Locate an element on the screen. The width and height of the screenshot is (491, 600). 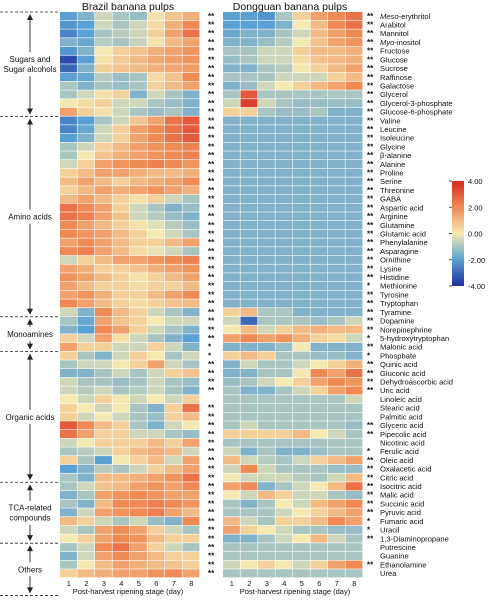
colorbar-tick-label: 0.00 is located at coordinates (475, 234).